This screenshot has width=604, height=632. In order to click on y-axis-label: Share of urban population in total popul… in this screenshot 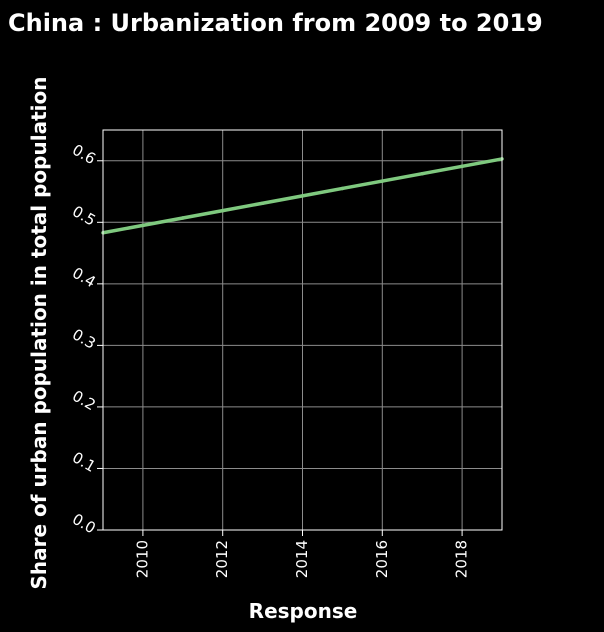, I will do `click(39, 333)`.